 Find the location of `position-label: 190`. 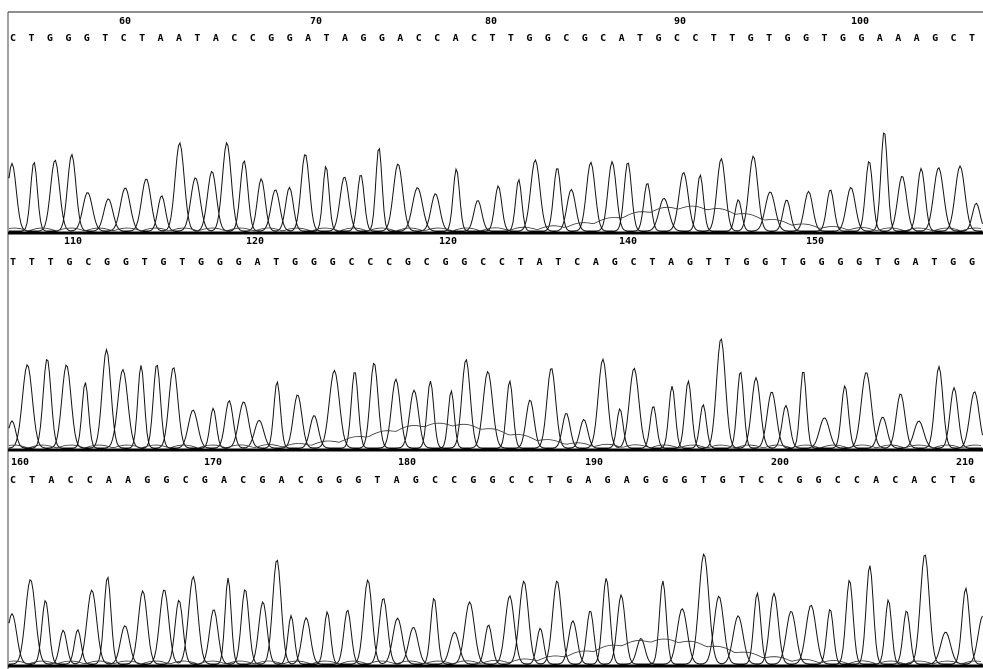

position-label: 190 is located at coordinates (594, 462).